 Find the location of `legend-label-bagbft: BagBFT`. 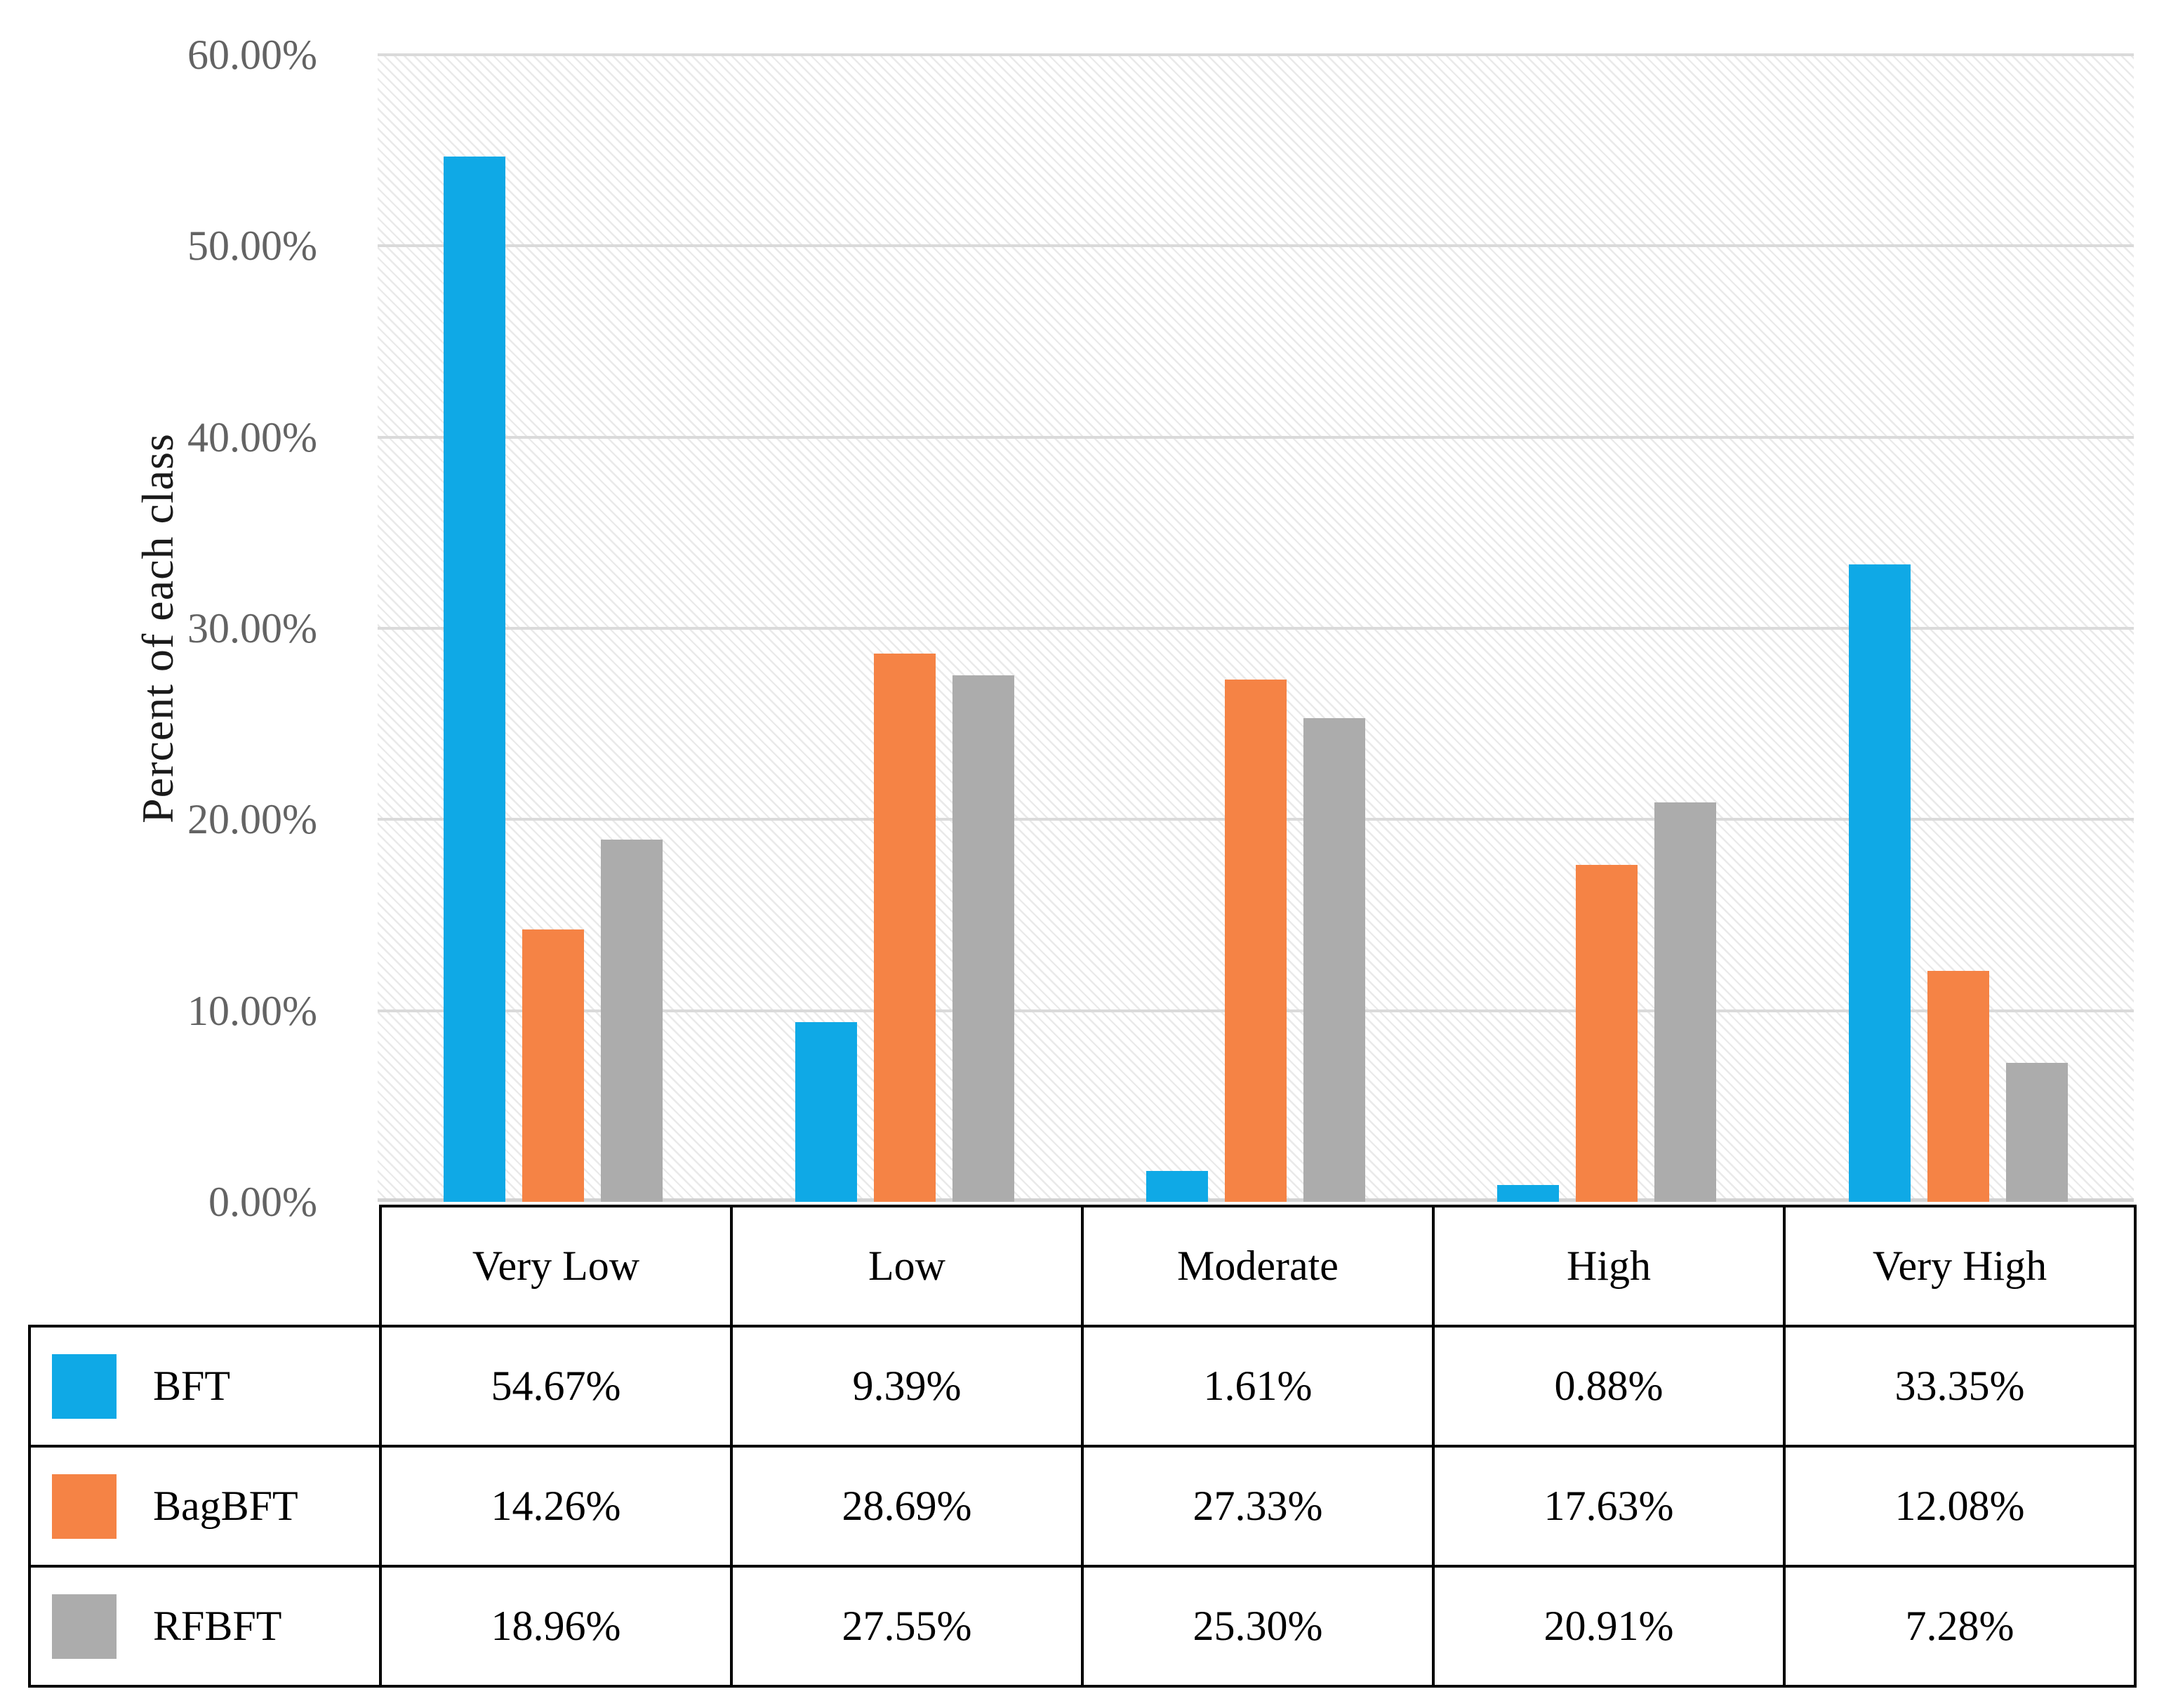

legend-label-bagbft: BagBFT is located at coordinates (225, 1506).